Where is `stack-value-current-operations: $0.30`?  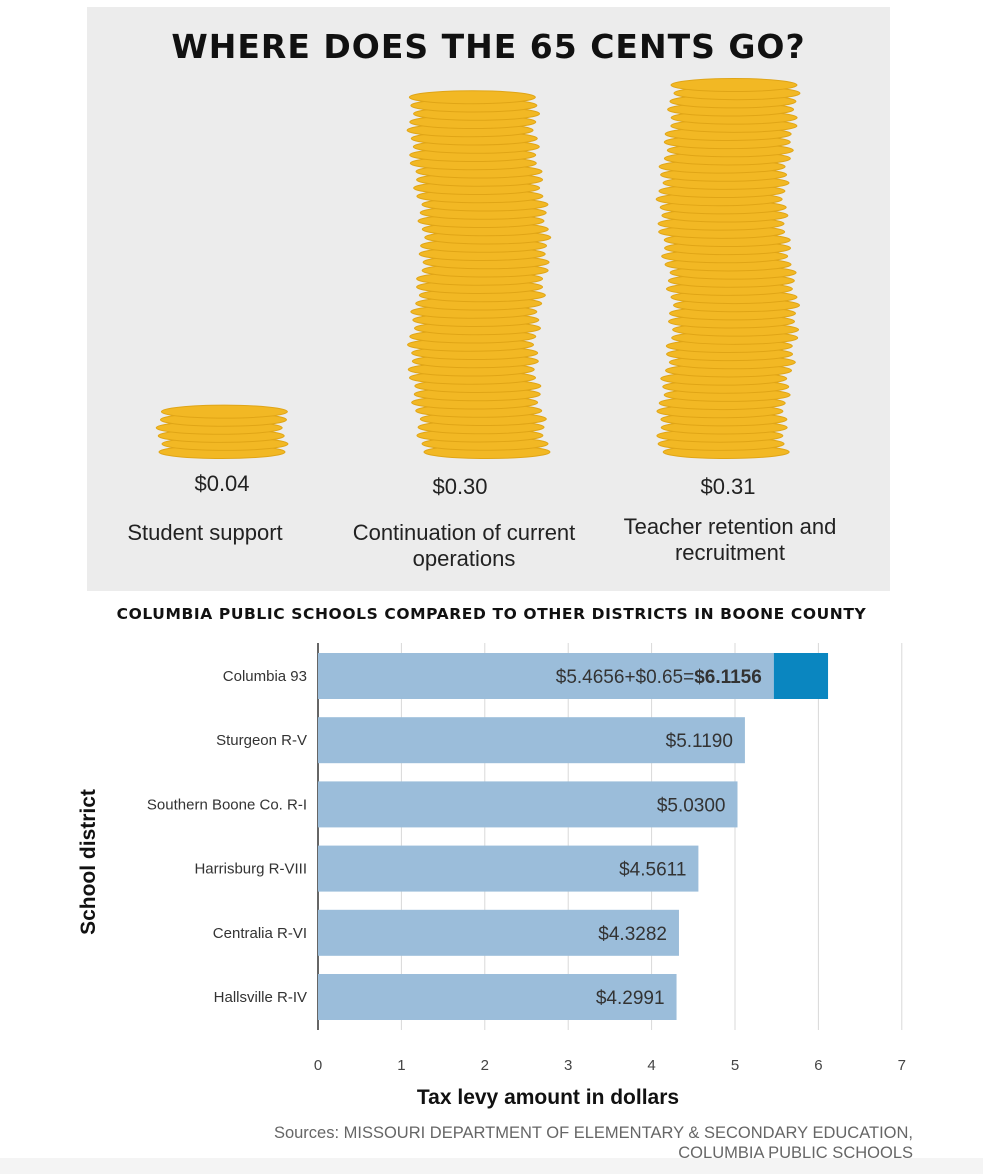
stack-value-current-operations: $0.30 is located at coordinates (460, 486).